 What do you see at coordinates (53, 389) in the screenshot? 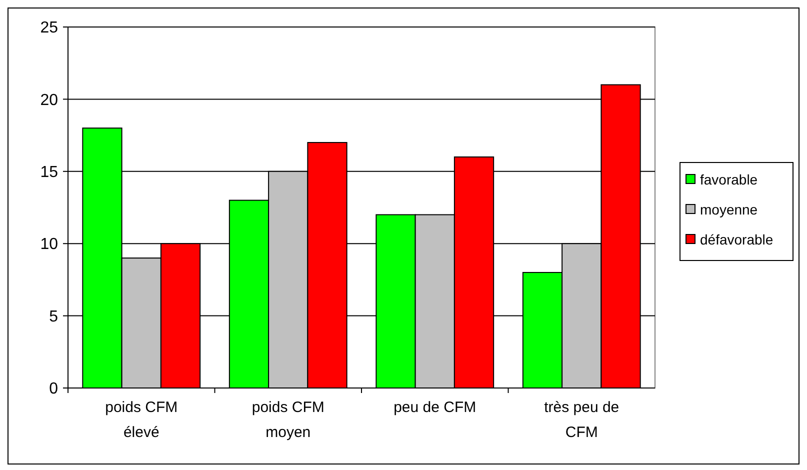
I see `y-tick-label: 0` at bounding box center [53, 389].